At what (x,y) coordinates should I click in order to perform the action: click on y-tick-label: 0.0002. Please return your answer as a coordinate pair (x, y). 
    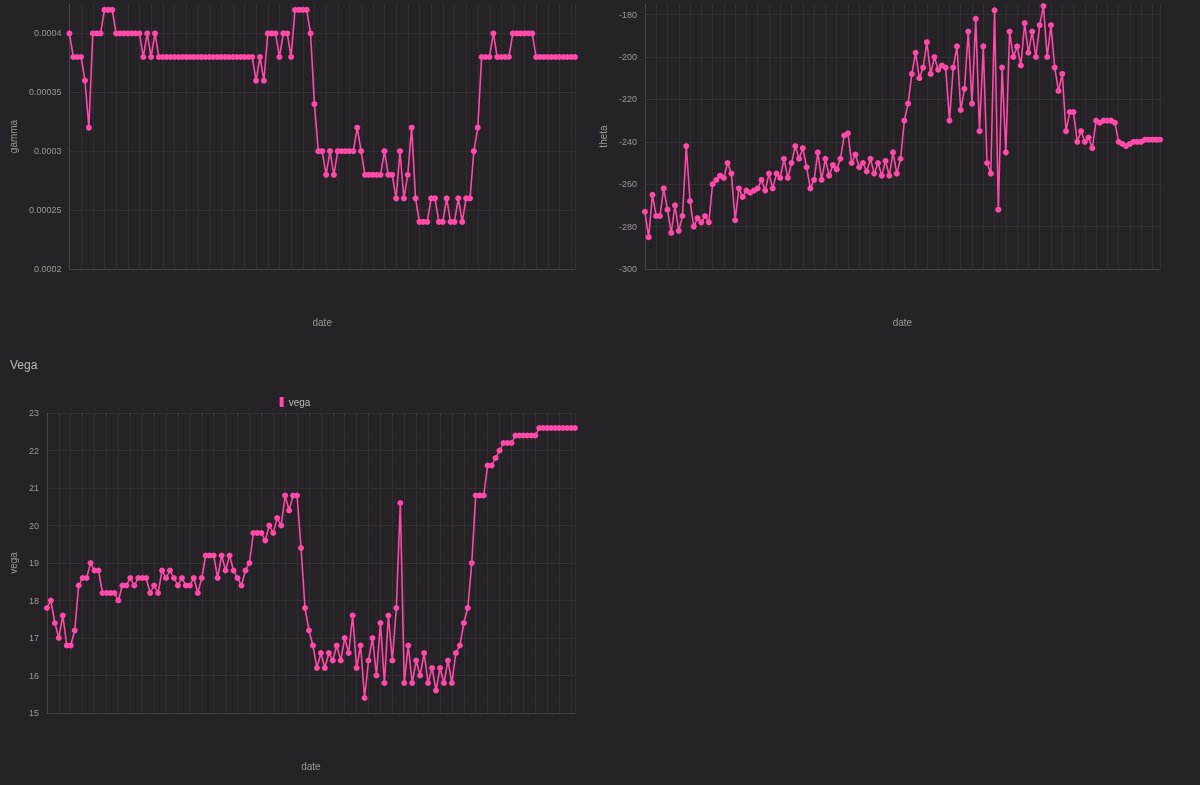
    Looking at the image, I should click on (47, 269).